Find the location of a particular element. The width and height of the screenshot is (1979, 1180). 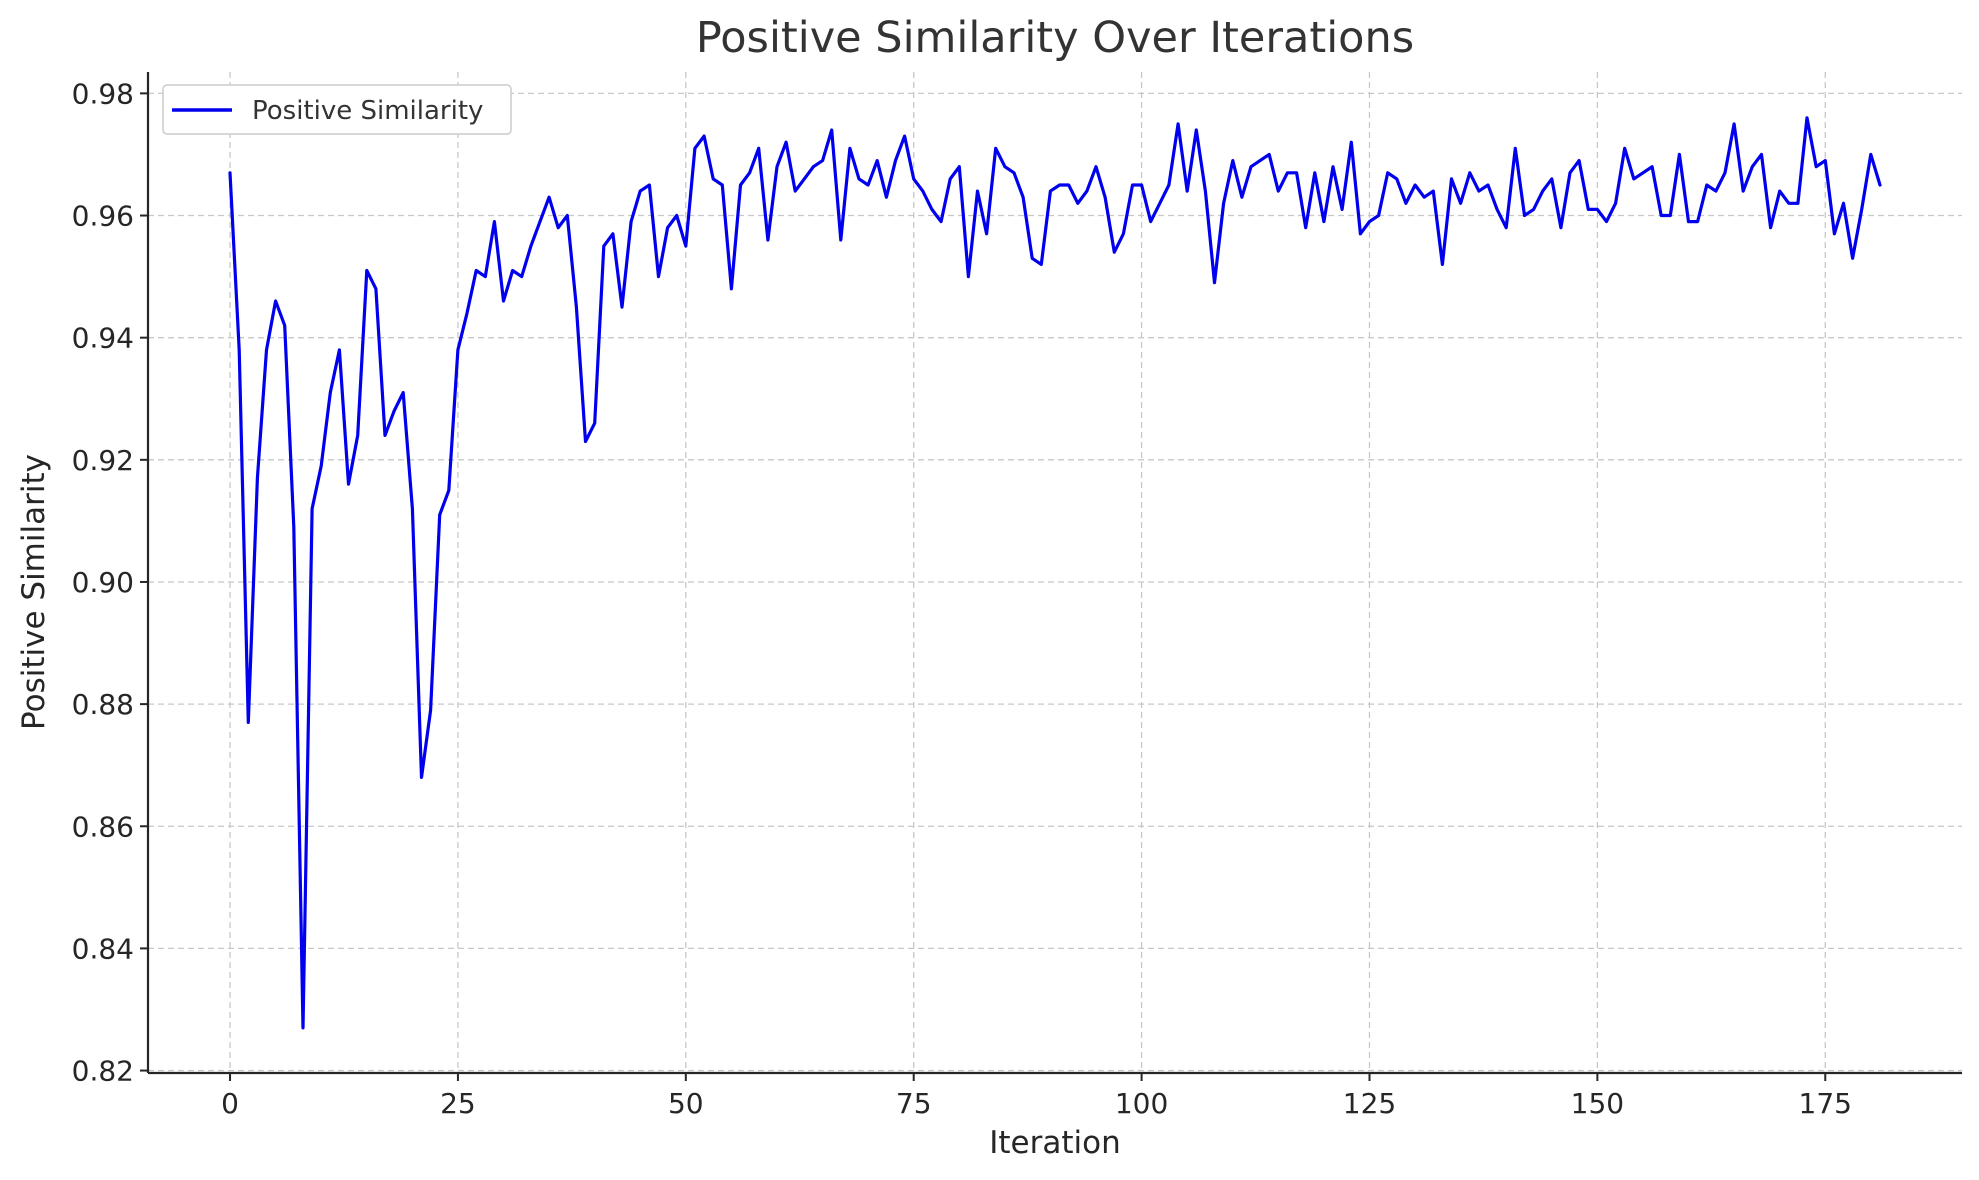

y-tick-label: 0.82 is located at coordinates (103, 1071).